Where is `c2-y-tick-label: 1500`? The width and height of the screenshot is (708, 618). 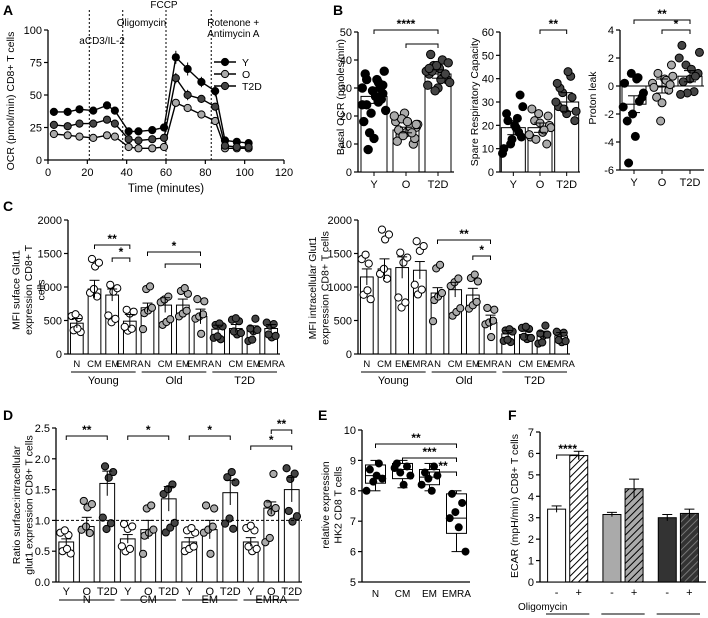
c2-y-tick-label: 1500 is located at coordinates (340, 255).